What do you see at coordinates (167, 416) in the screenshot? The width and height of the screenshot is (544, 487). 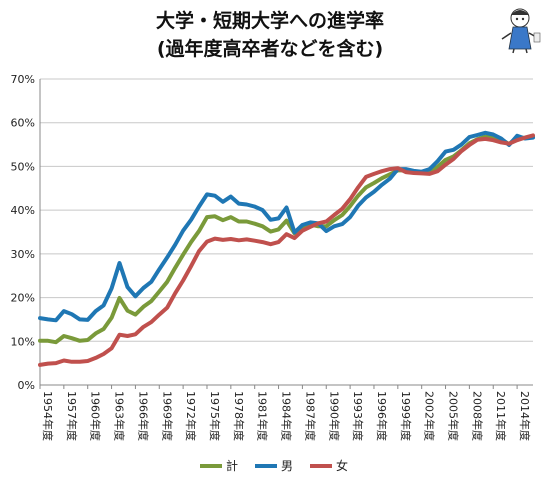 I see `x-tick-label: 1969年度` at bounding box center [167, 416].